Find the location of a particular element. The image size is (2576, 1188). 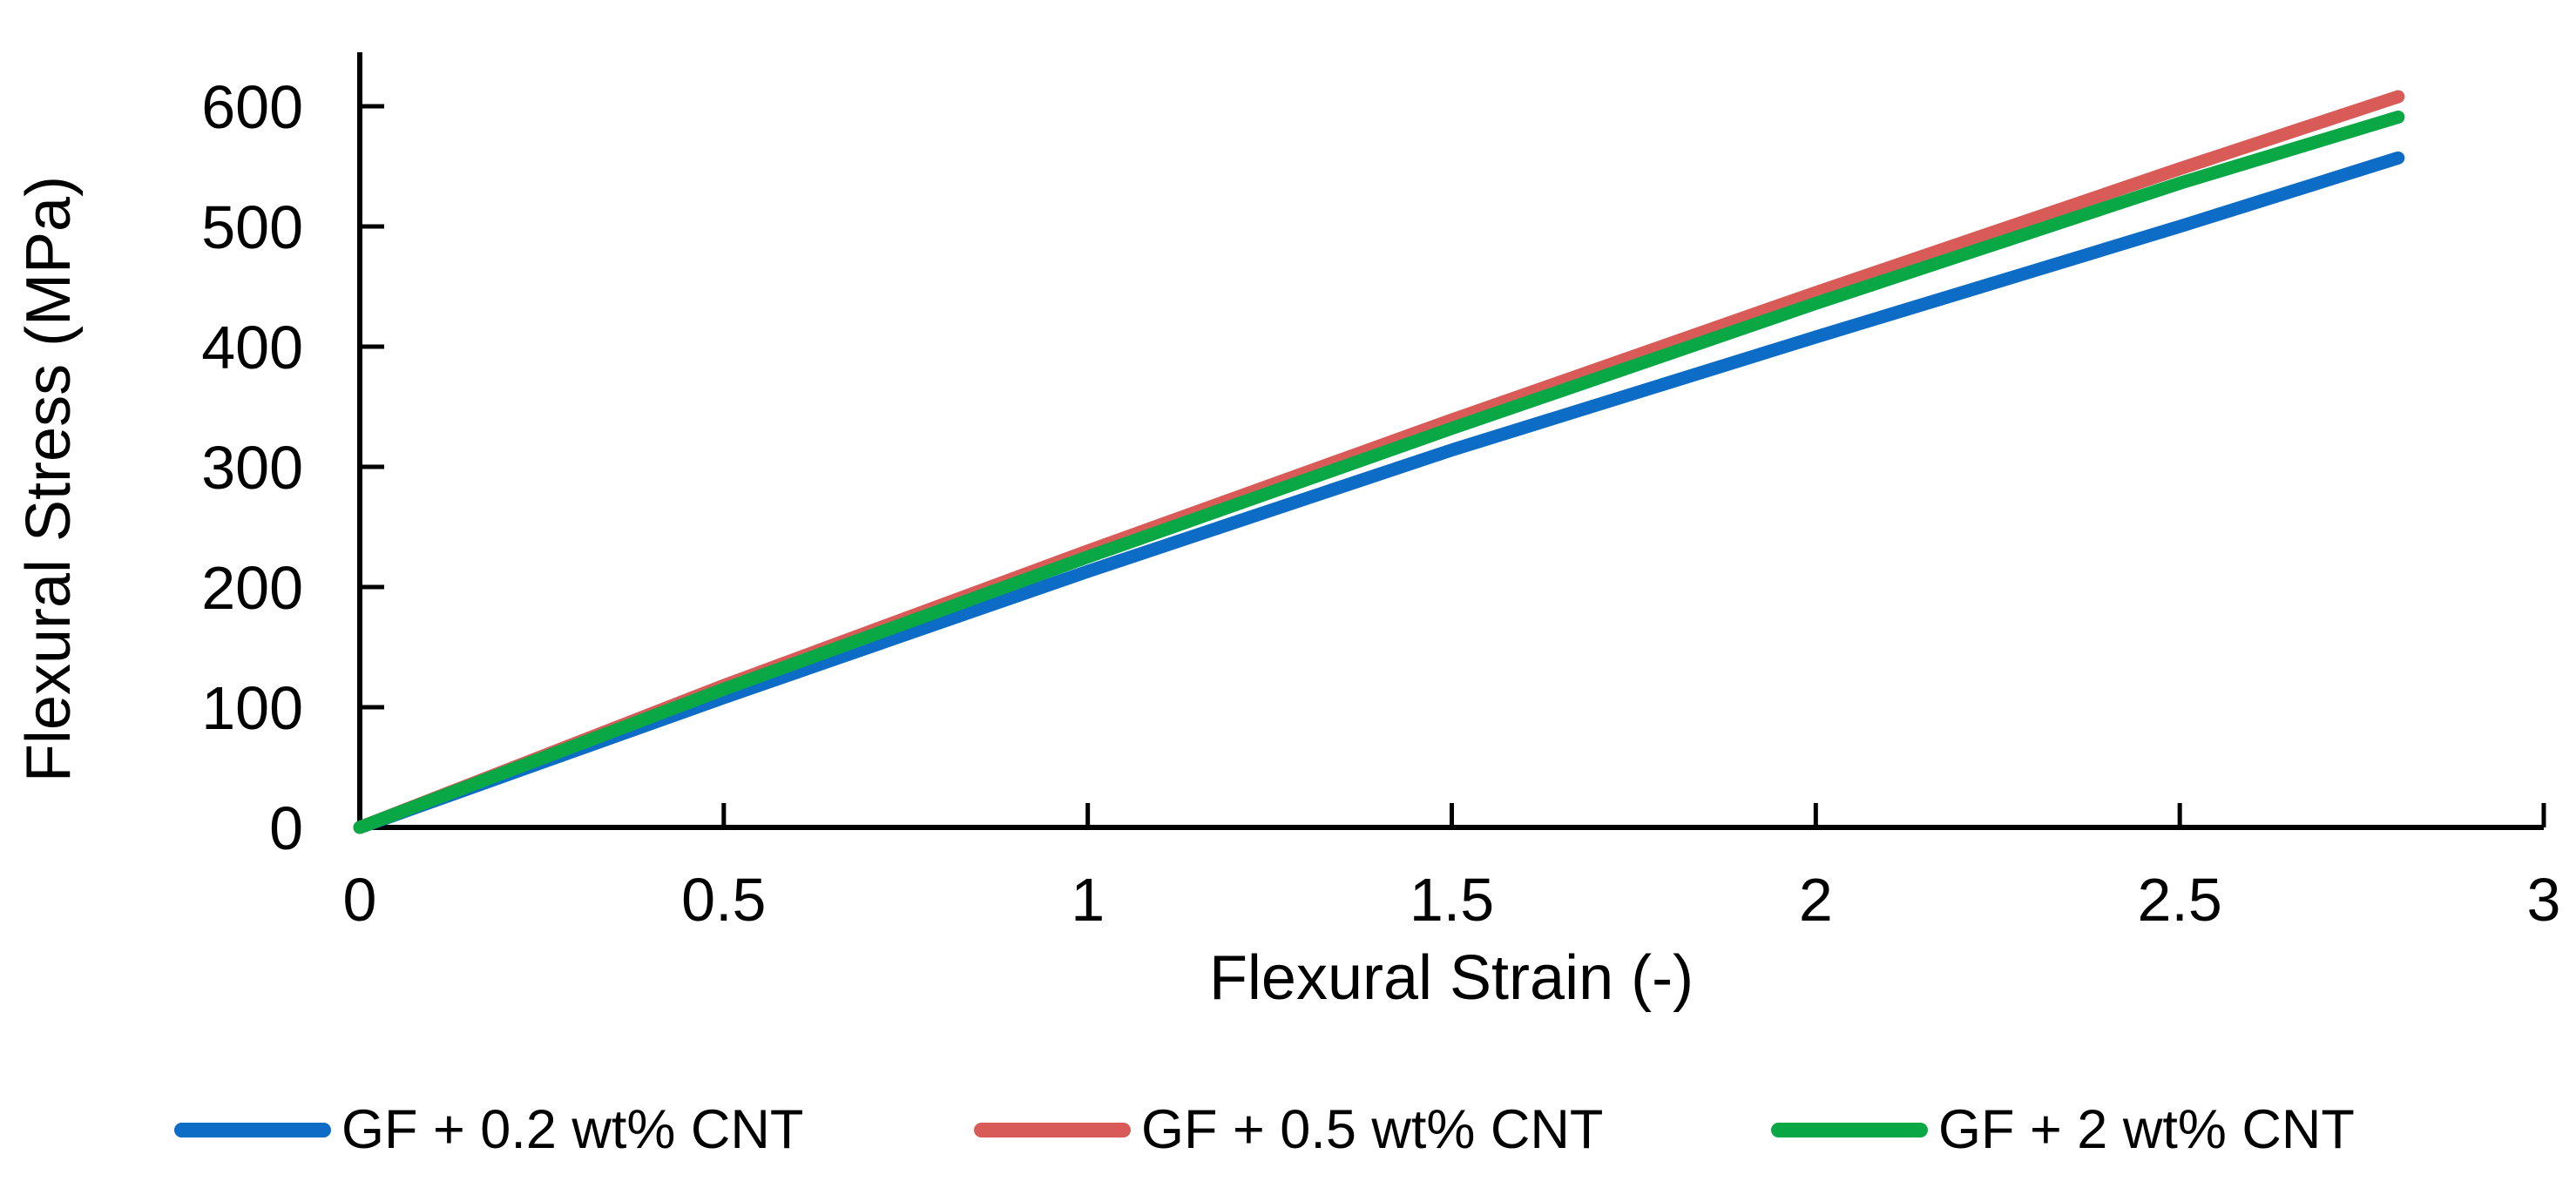

x-tick-label: 0 is located at coordinates (360, 900).